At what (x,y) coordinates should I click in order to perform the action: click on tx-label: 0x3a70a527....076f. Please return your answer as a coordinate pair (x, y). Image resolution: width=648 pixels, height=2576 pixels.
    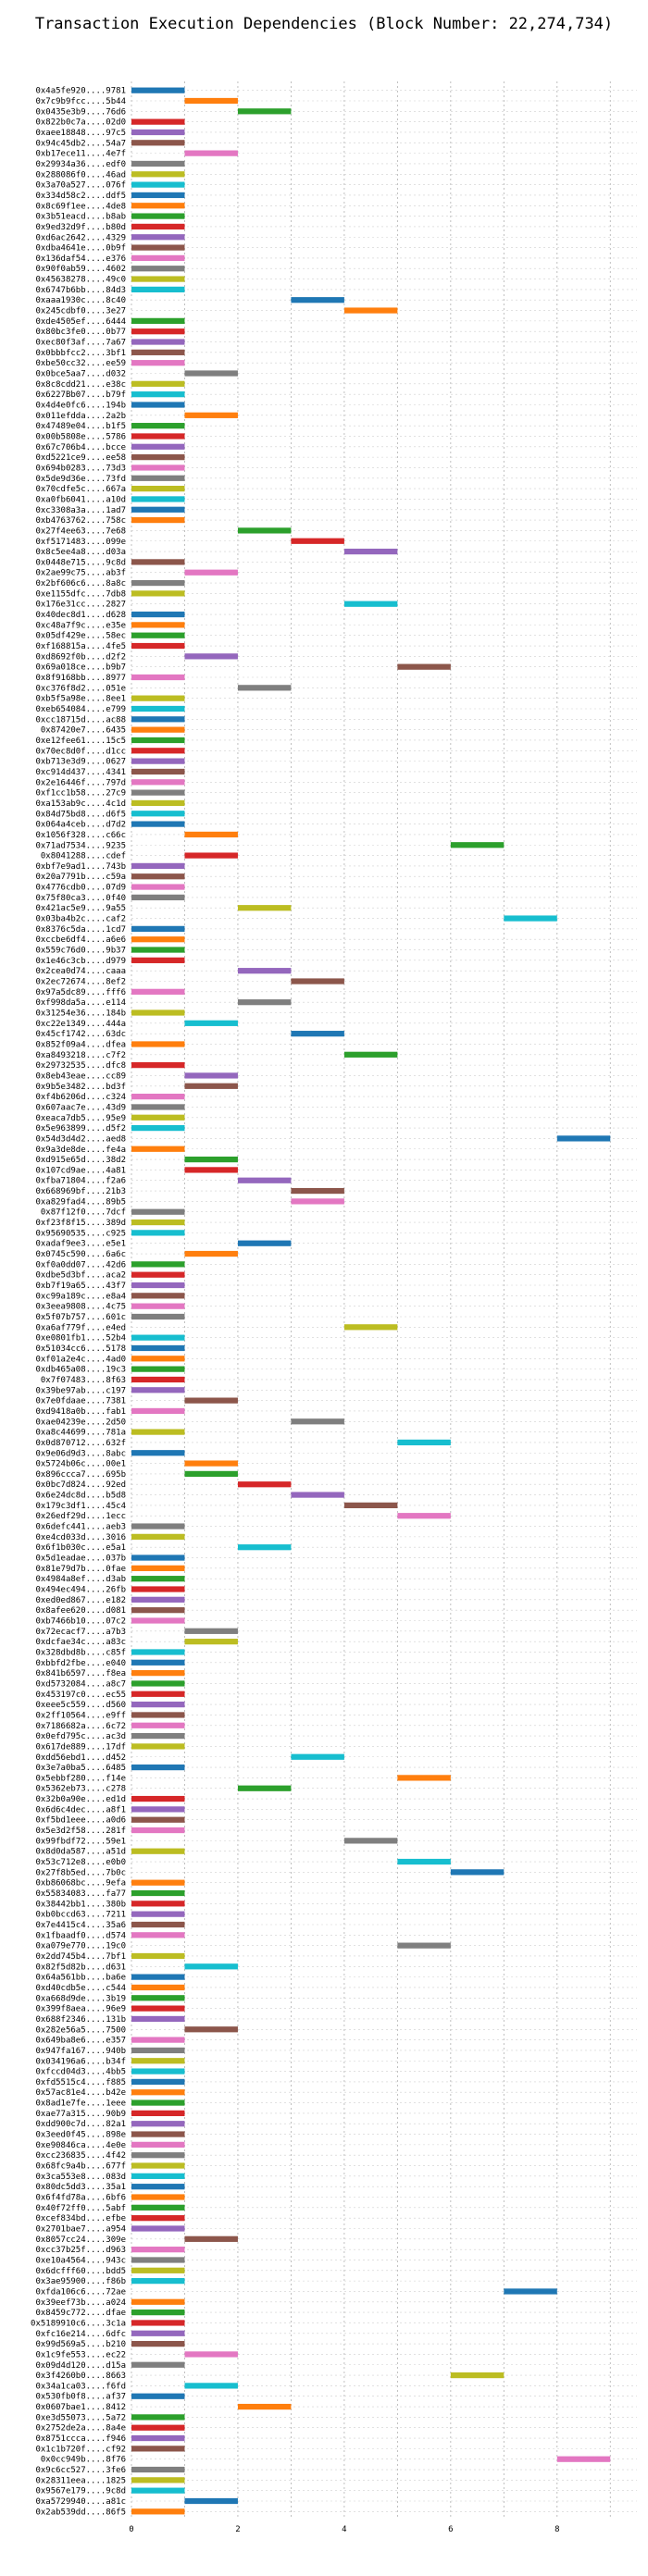
    Looking at the image, I should click on (80, 186).